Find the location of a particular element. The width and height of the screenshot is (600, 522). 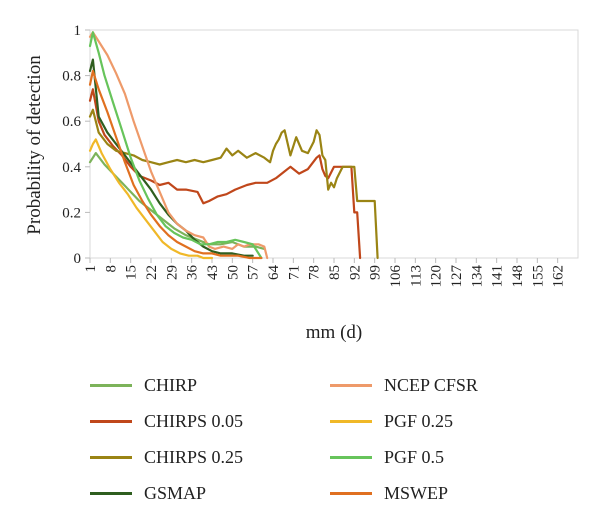

x-axis-title: mm (d) is located at coordinates (334, 332).